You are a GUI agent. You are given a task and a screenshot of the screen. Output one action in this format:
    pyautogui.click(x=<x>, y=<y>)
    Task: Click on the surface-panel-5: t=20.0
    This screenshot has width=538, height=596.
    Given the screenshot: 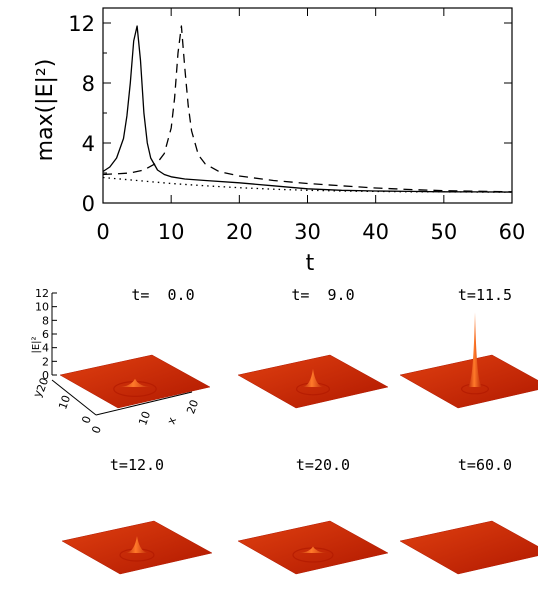 What is the action you would take?
    pyautogui.click(x=313, y=521)
    